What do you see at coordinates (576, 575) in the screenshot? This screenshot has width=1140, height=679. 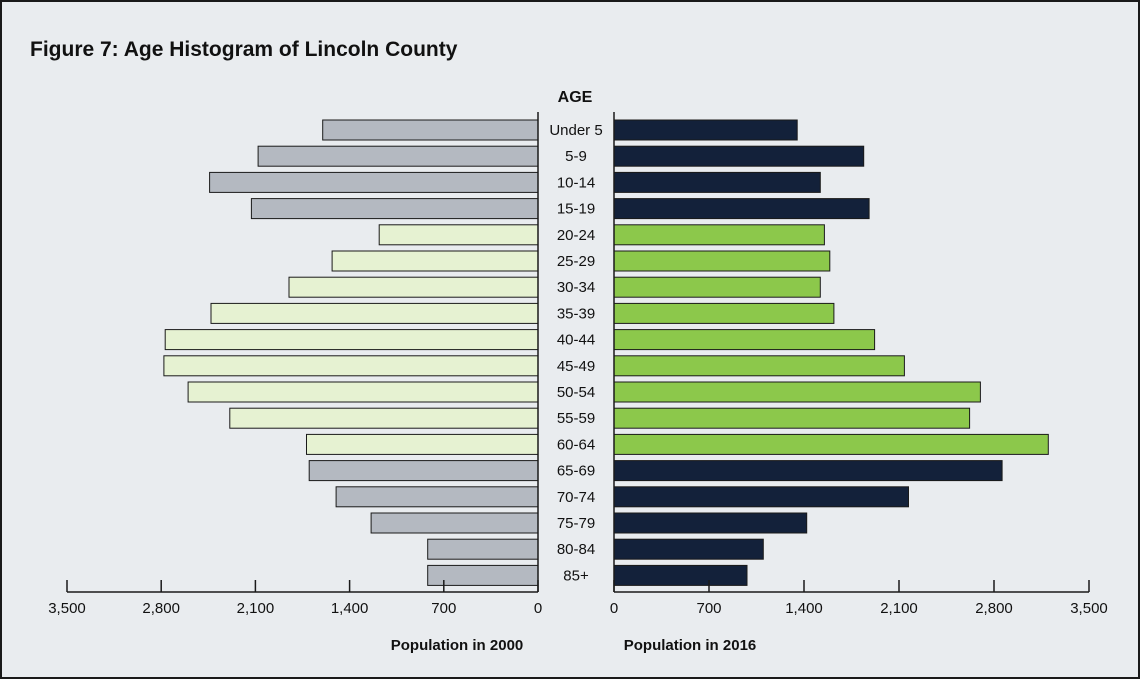 I see `age-label-85+: 85+` at bounding box center [576, 575].